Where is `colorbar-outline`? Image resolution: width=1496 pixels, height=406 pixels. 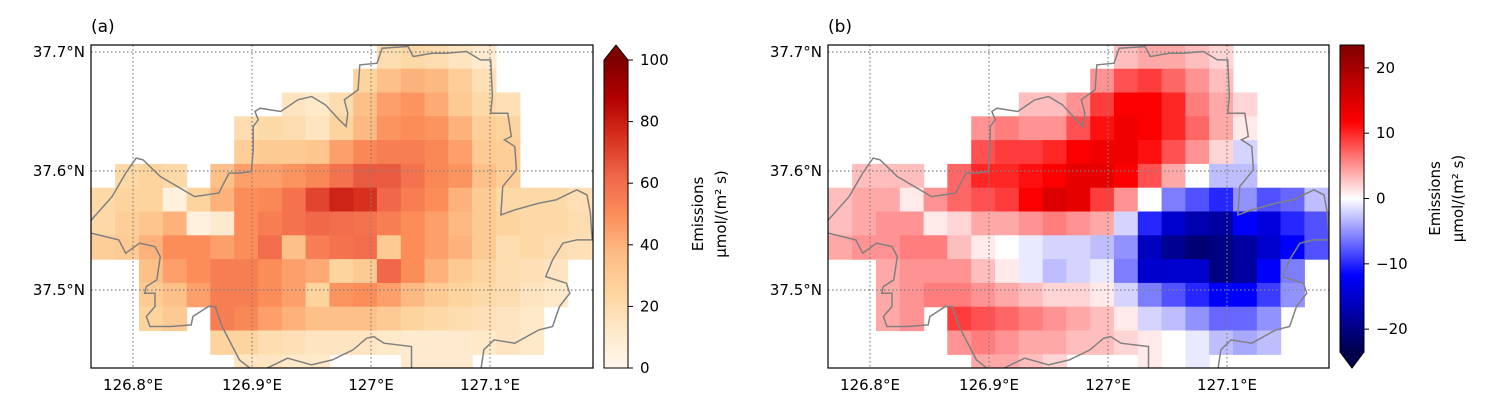 colorbar-outline is located at coordinates (616, 206).